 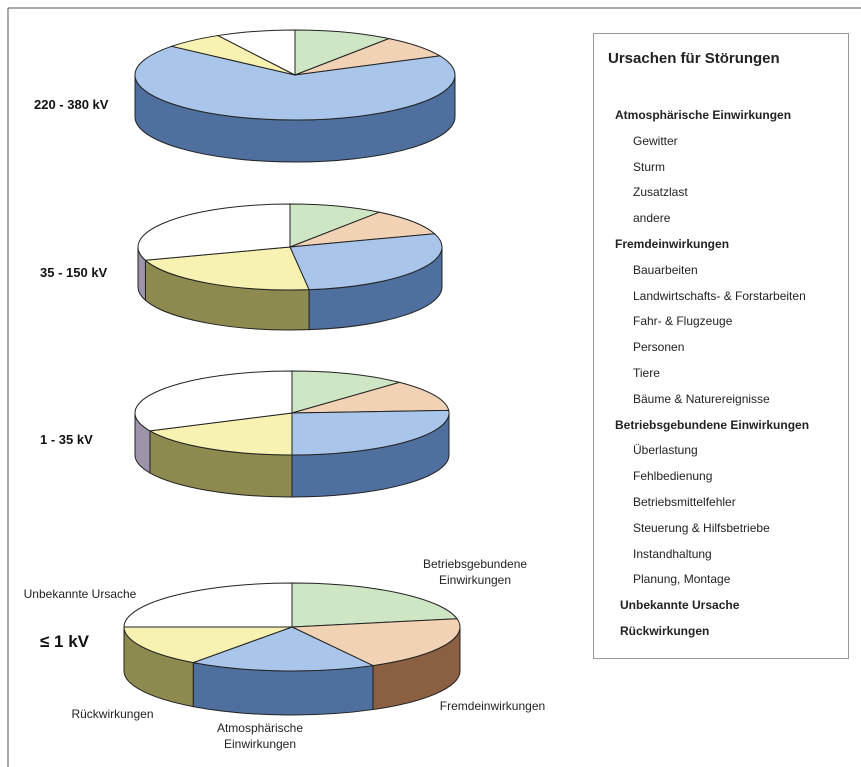 I want to click on legend-group: Atmosphärische Einwirkungen, so click(x=703, y=115).